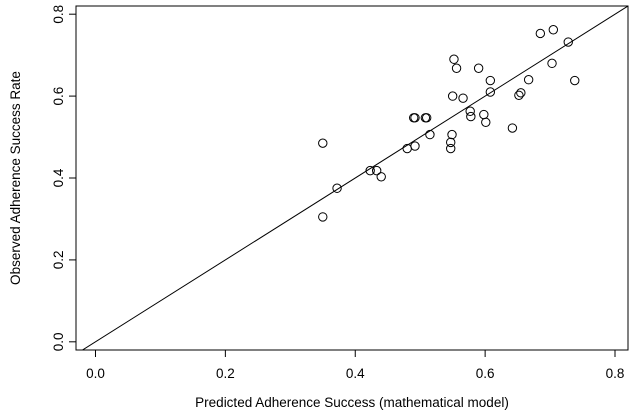  Describe the element at coordinates (58, 177) in the screenshot. I see `y-tick-label: 0.4` at that location.